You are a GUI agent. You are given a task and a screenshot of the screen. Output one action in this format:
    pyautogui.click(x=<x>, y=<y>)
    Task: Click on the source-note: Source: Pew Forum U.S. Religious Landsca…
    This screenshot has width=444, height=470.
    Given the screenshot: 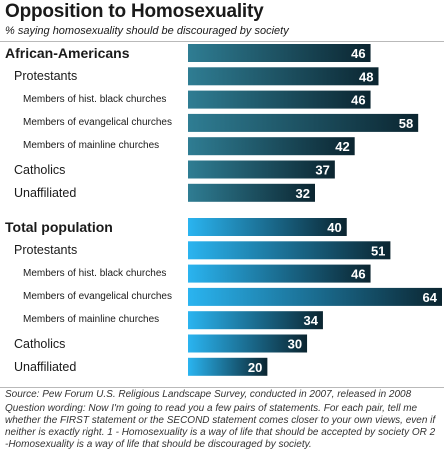 What is the action you would take?
    pyautogui.click(x=208, y=394)
    